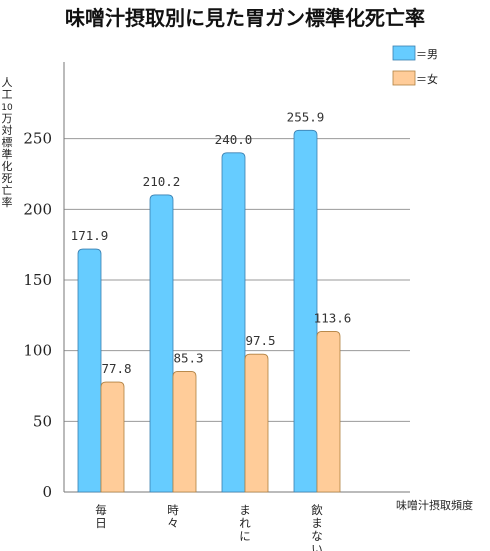 This screenshot has height=551, width=490. Describe the element at coordinates (234, 139) in the screenshot. I see `value-label: 240.0` at that location.